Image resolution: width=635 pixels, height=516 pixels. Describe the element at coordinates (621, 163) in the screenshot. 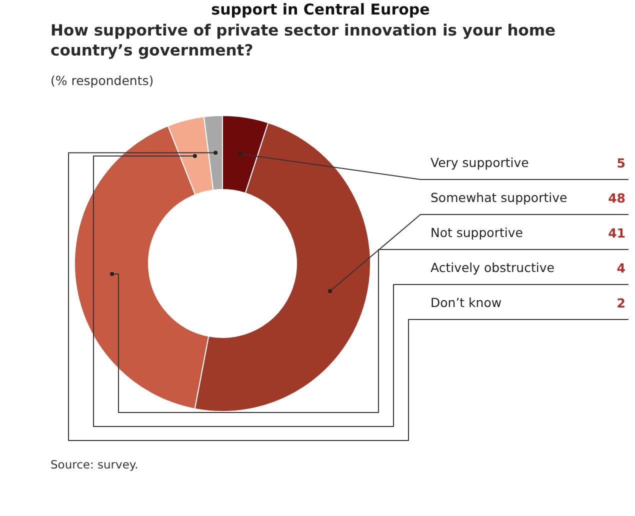

I see `data-label: 5` at that location.